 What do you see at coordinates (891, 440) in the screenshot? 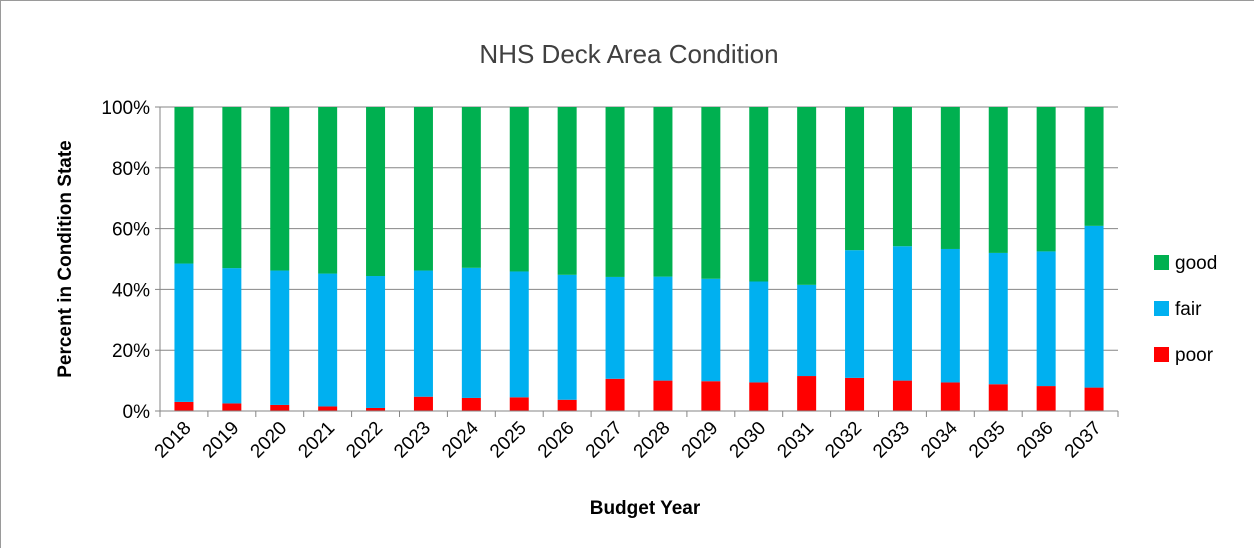
I see `x-tick-label: 2033` at bounding box center [891, 440].